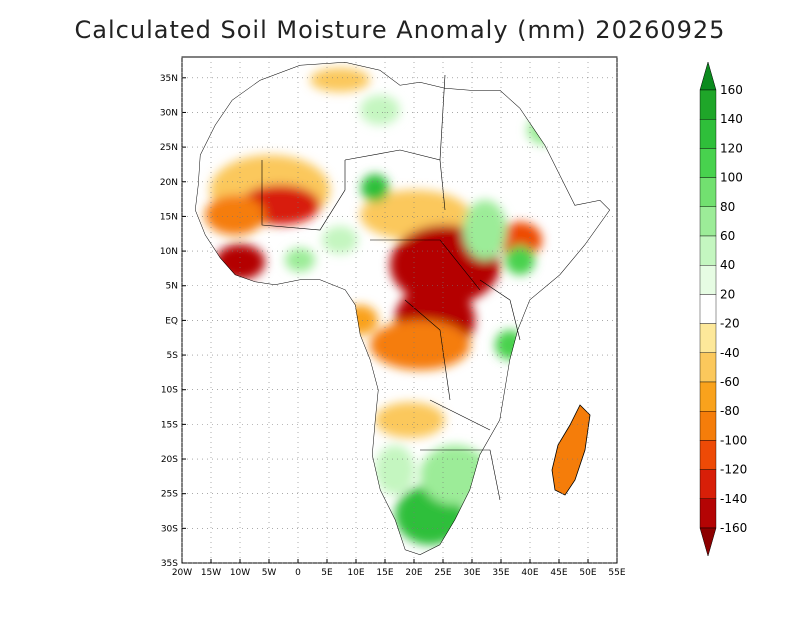 The image size is (800, 618). What do you see at coordinates (327, 573) in the screenshot?
I see `lon-tick-label: 5E` at bounding box center [327, 573].